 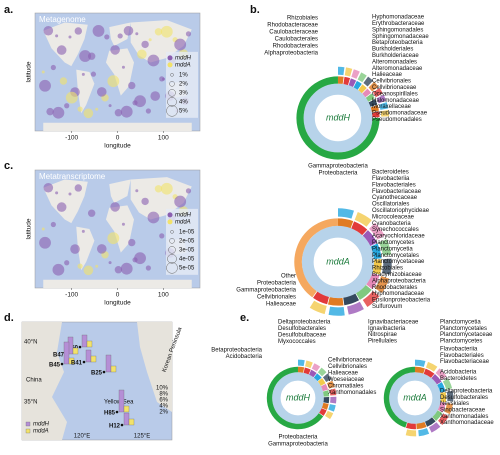 What do you see at coordinates (115, 427) in the screenshot?
I see `station-label: H12` at bounding box center [115, 427].